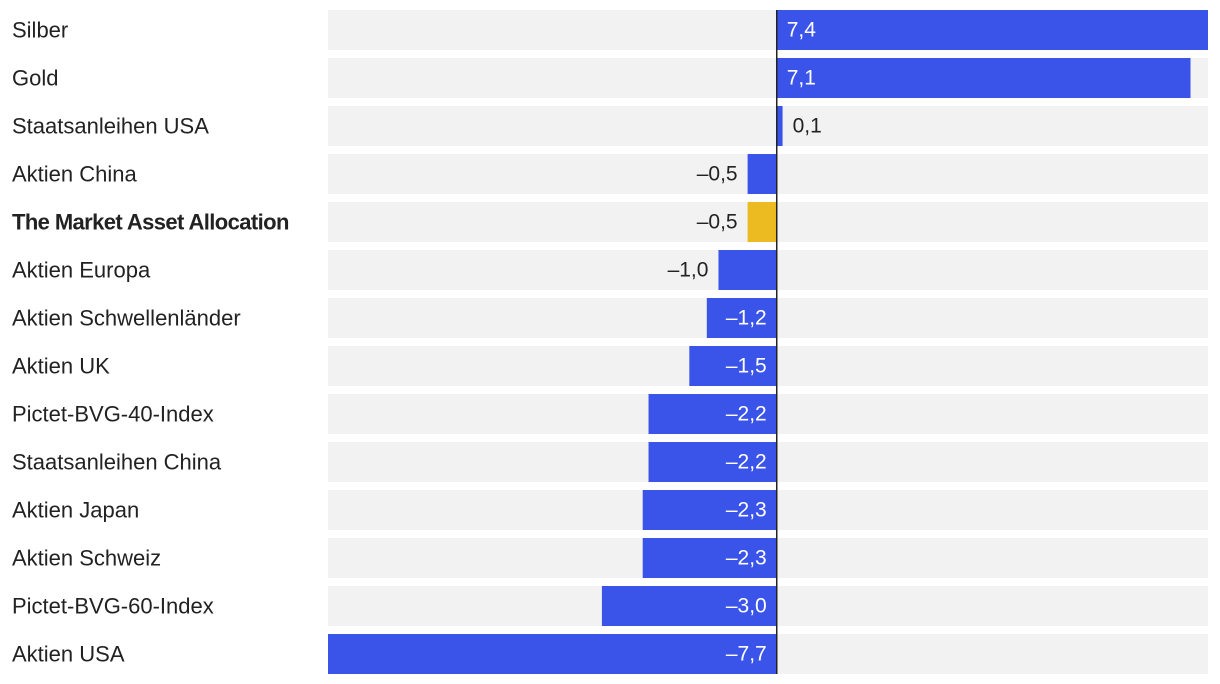 The height and width of the screenshot is (684, 1220). What do you see at coordinates (768, 126) in the screenshot?
I see `bar-track` at bounding box center [768, 126].